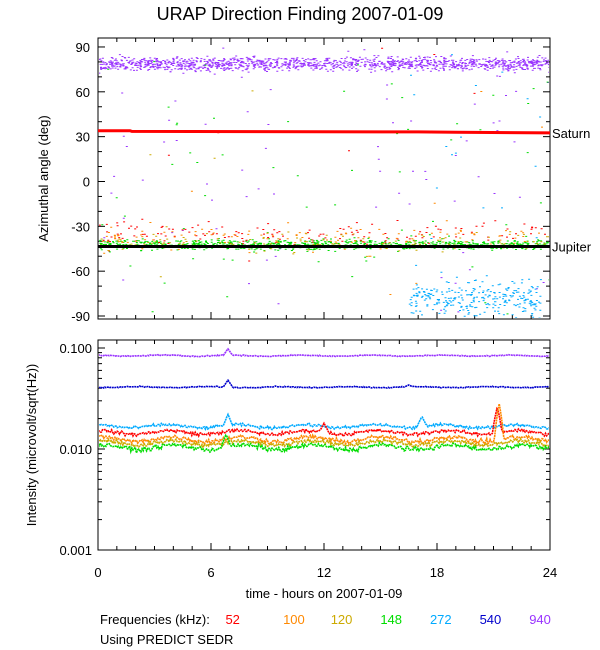  I want to click on x-tick-label: 6, so click(210, 572).